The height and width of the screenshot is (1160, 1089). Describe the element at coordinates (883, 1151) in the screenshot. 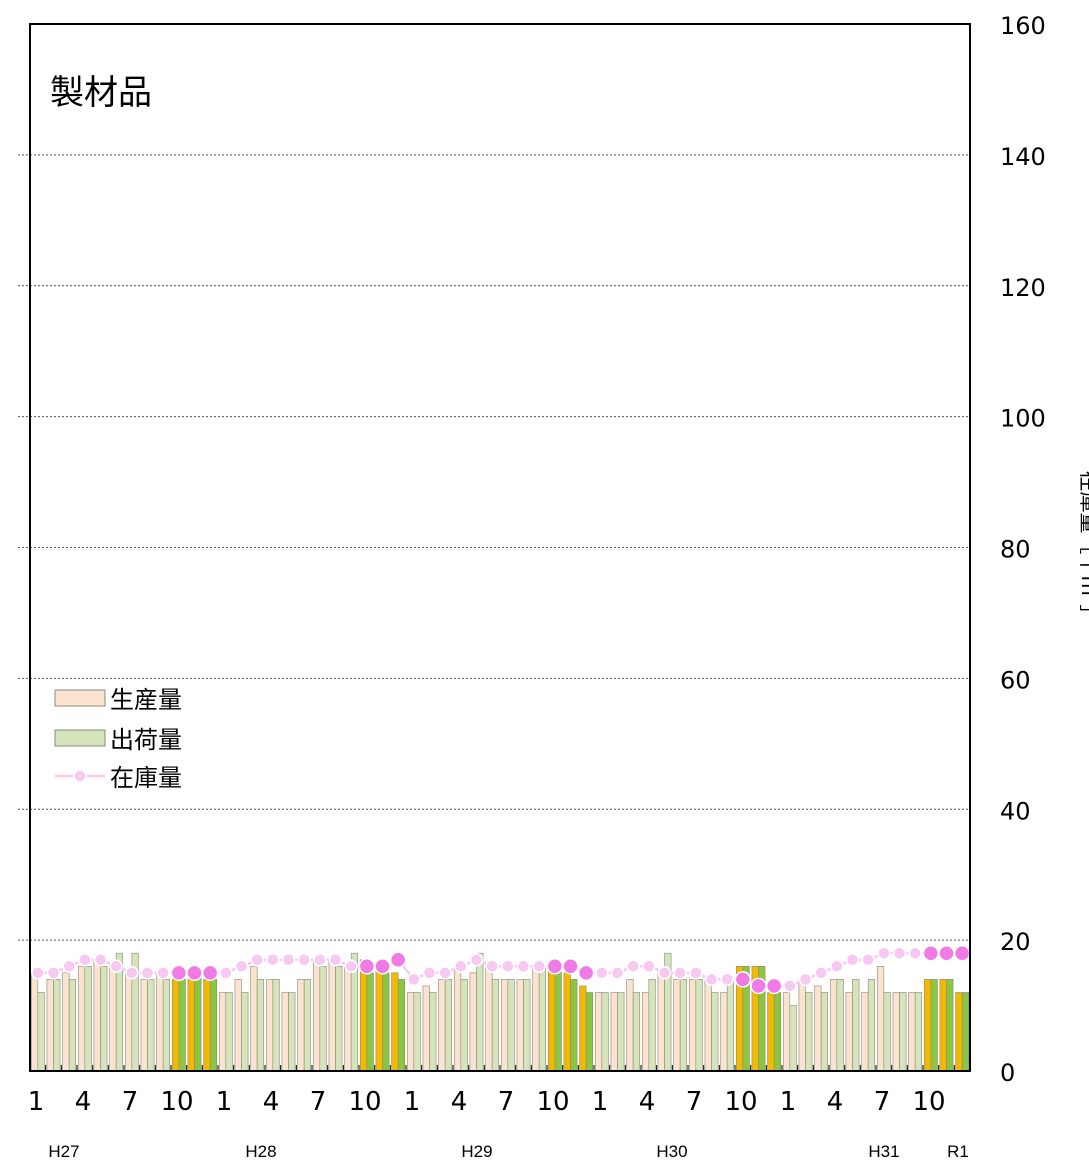

I see `era-label: H31` at that location.